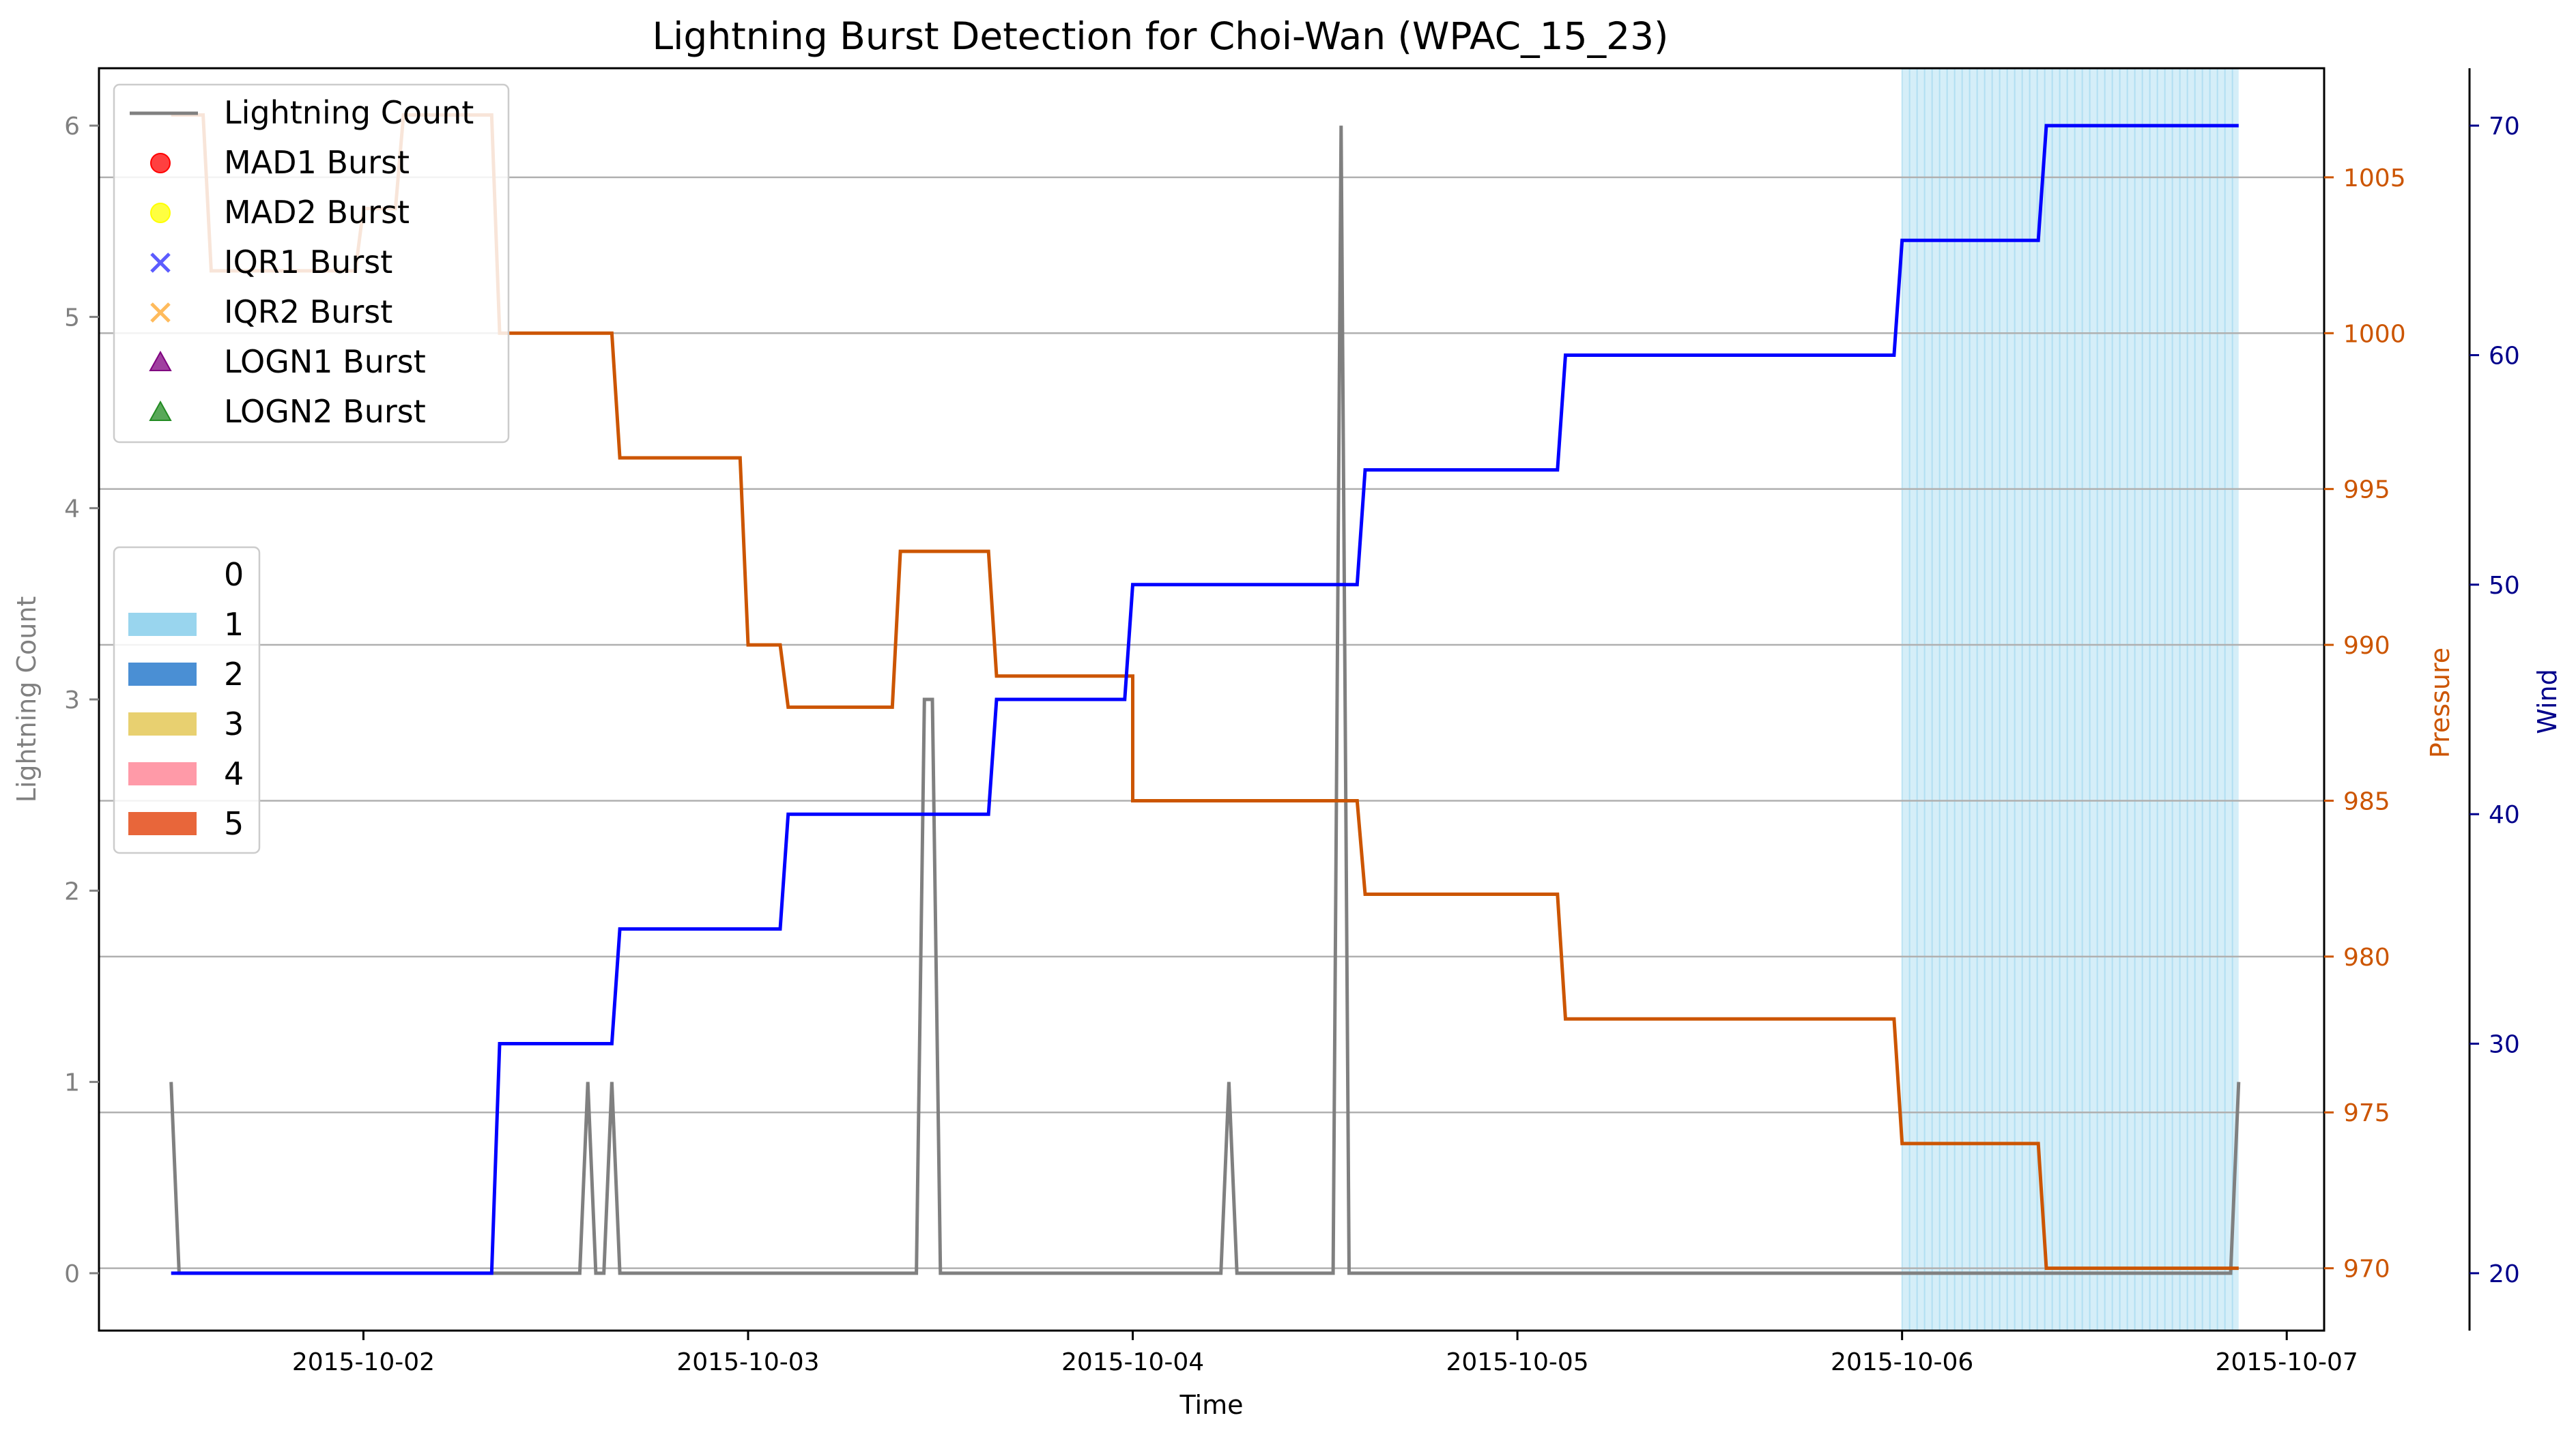 Image resolution: width=2576 pixels, height=1435 pixels. What do you see at coordinates (72, 891) in the screenshot?
I see `left-tick-label: 2` at bounding box center [72, 891].